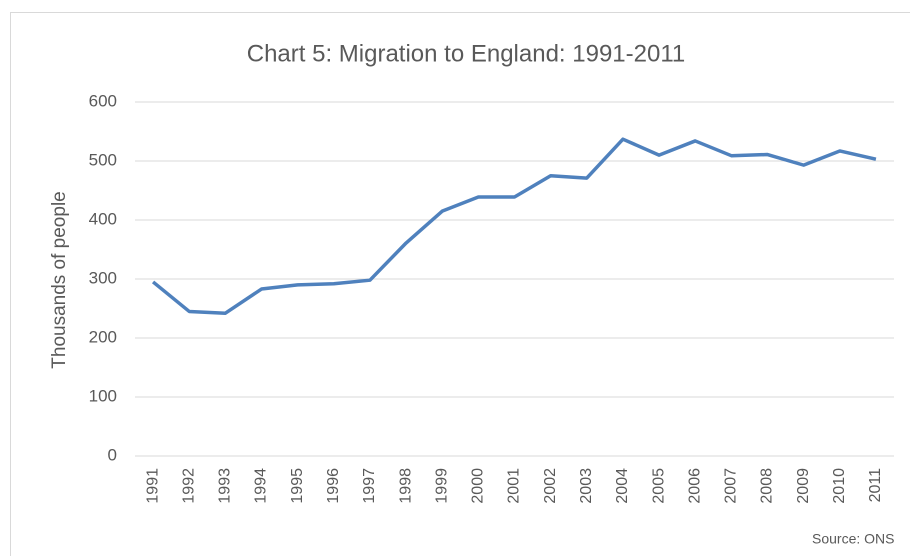 This screenshot has width=910, height=556. I want to click on x-tick-label: 2009, so click(803, 486).